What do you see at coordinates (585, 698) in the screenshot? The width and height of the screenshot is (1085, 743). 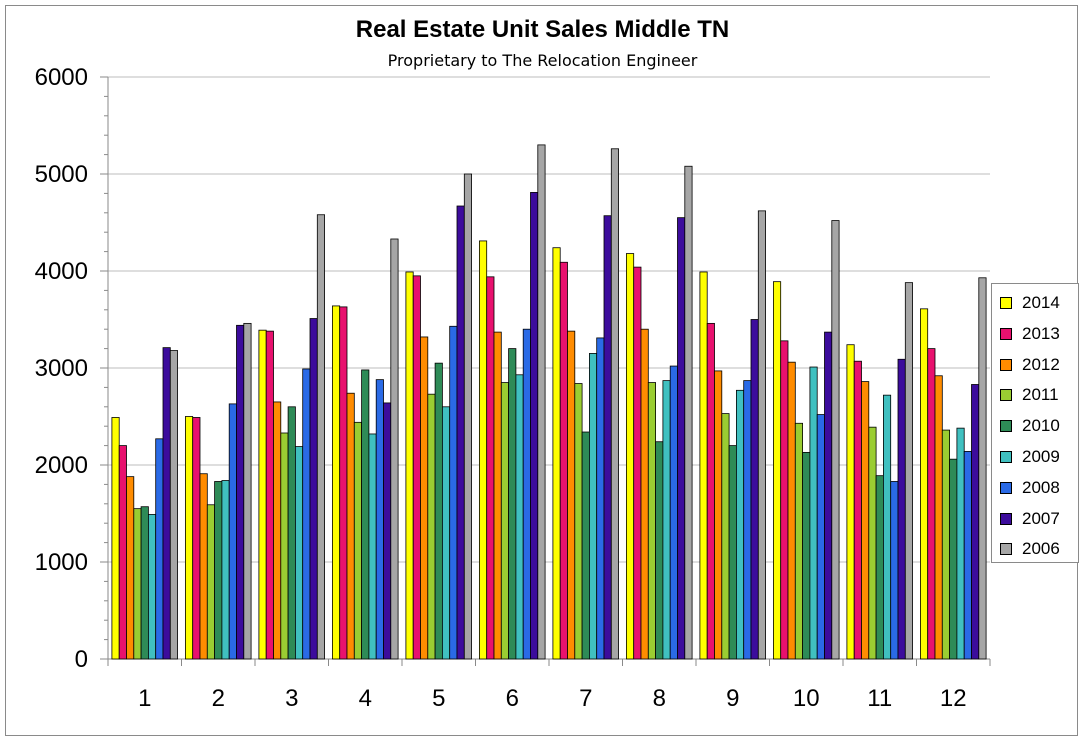 I see `x-tick-label: 7` at bounding box center [585, 698].